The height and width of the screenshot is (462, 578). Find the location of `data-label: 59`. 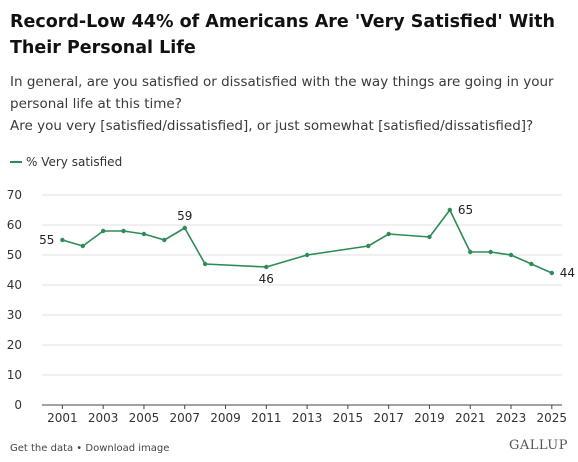

data-label: 59 is located at coordinates (184, 216).